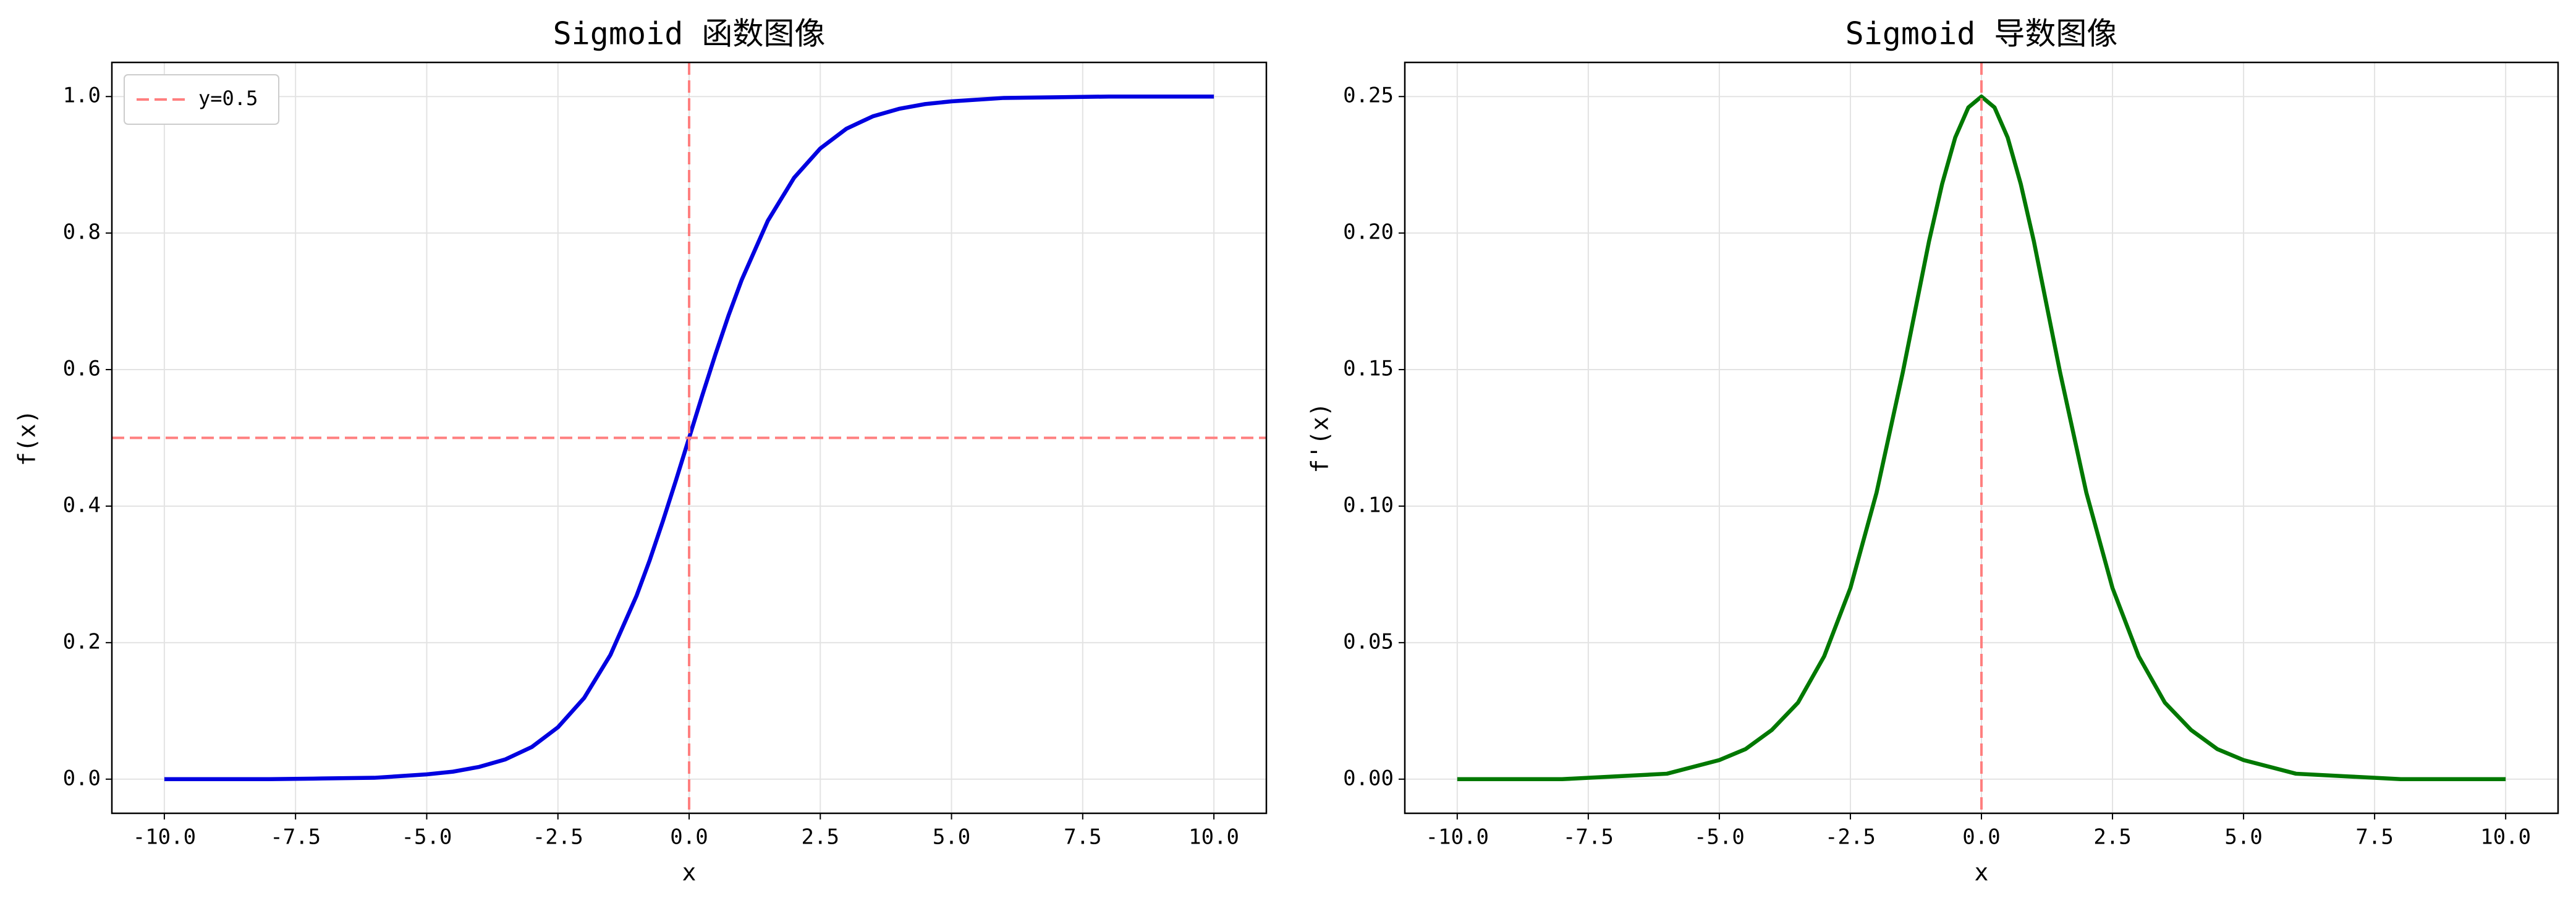 The image size is (2576, 906). I want to click on y-axis-label: f'(x), so click(1320, 437).